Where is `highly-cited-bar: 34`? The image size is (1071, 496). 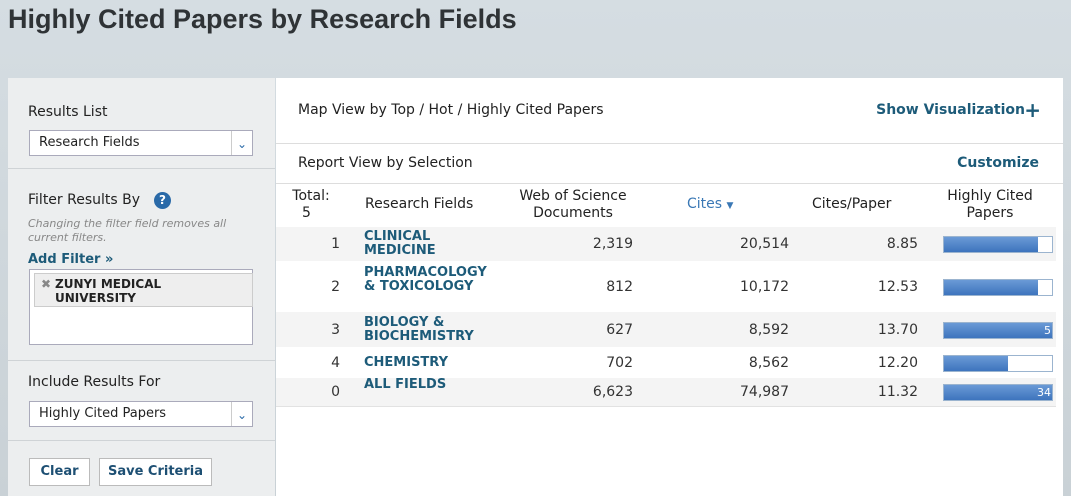
highly-cited-bar: 34 is located at coordinates (998, 392).